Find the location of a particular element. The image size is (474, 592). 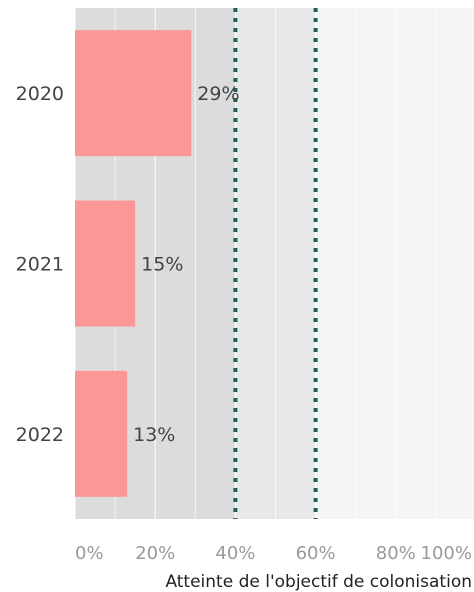

x-tick-label-20: 20% is located at coordinates (155, 553).